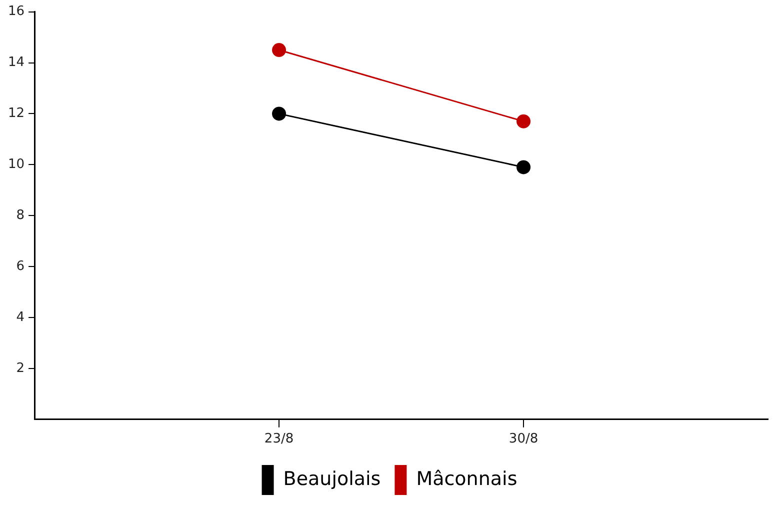 Image resolution: width=775 pixels, height=515 pixels. What do you see at coordinates (16, 62) in the screenshot?
I see `y-tick-label: 14` at bounding box center [16, 62].